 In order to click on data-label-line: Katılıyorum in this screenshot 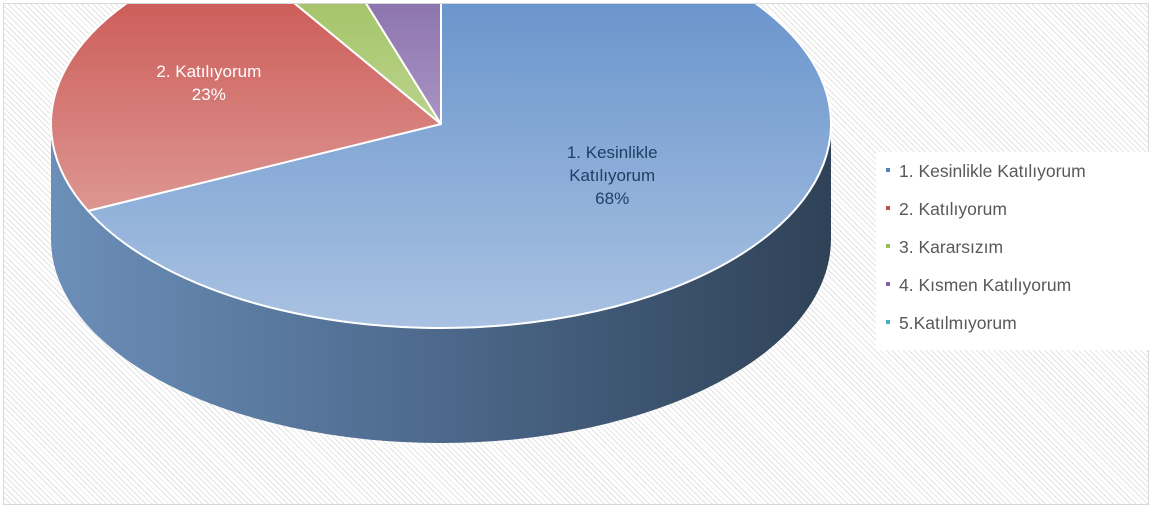, I will do `click(612, 175)`.